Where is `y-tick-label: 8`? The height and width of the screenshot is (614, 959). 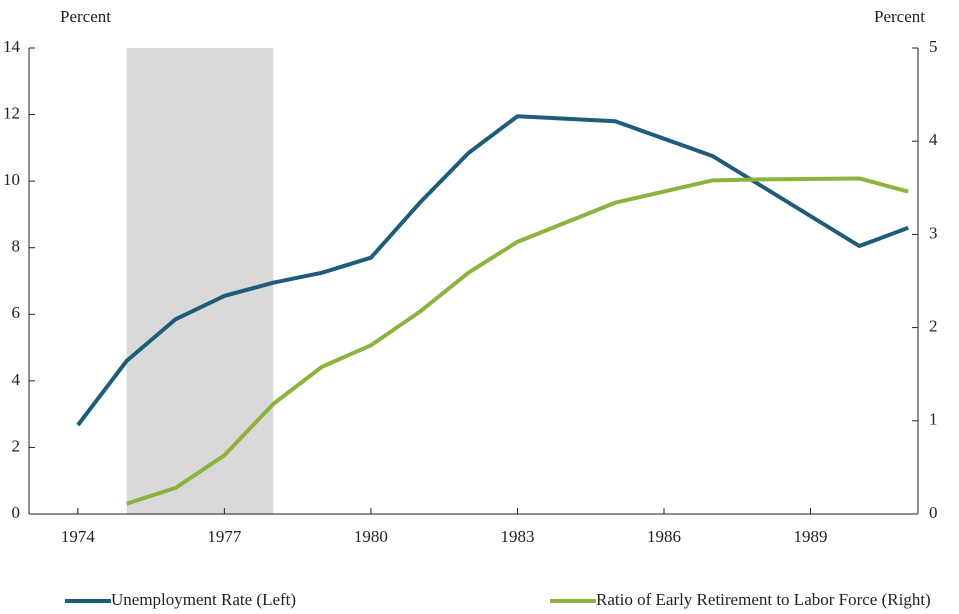 y-tick-label: 8 is located at coordinates (16, 246).